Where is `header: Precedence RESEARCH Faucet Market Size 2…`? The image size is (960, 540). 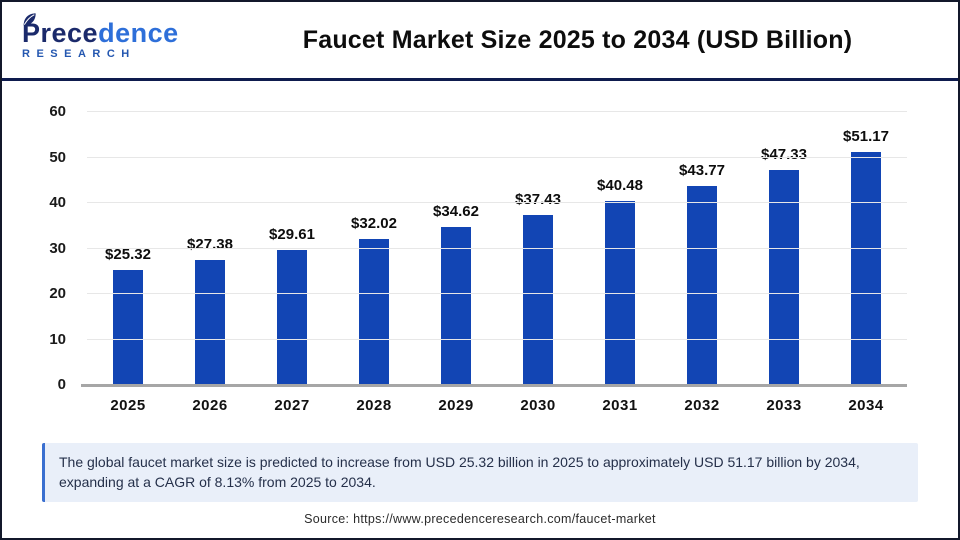
header: Precedence RESEARCH Faucet Market Size 2… is located at coordinates (480, 41).